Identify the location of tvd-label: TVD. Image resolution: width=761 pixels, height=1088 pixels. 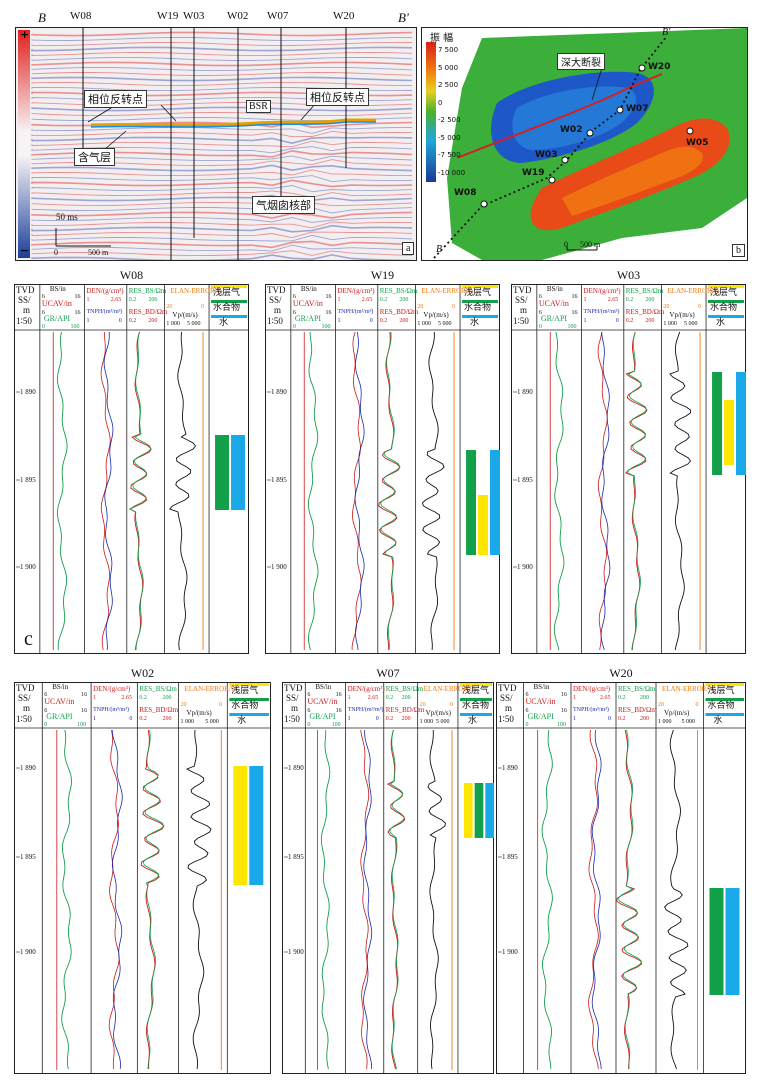
(25, 290).